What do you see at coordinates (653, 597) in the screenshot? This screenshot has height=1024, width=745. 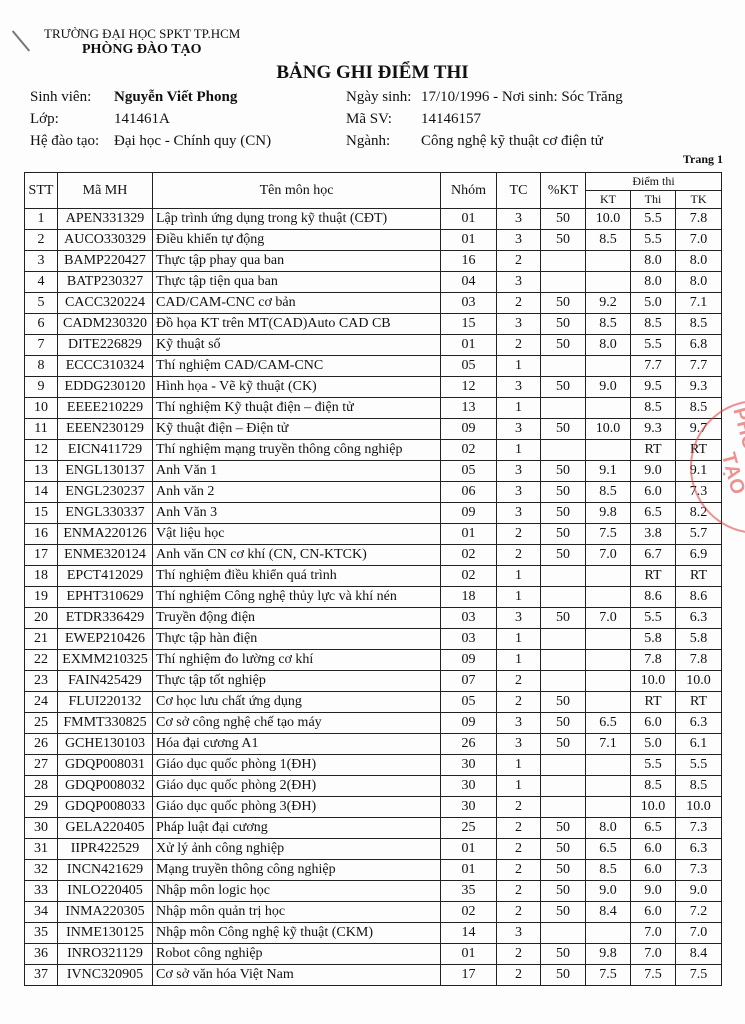 I see `exam-score: 8.6` at bounding box center [653, 597].